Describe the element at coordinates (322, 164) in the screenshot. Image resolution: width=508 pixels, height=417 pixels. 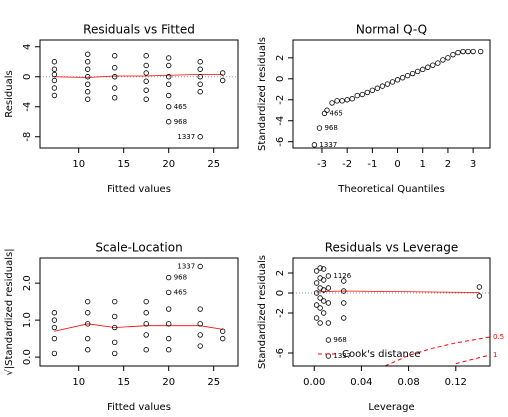
I see `x-tick-label: -3` at that location.